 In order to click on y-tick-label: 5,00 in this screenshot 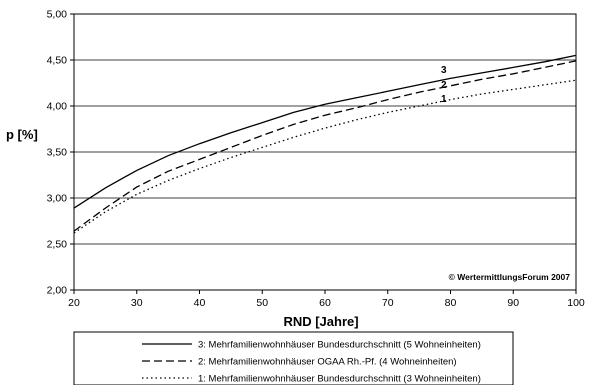, I will do `click(57, 15)`.